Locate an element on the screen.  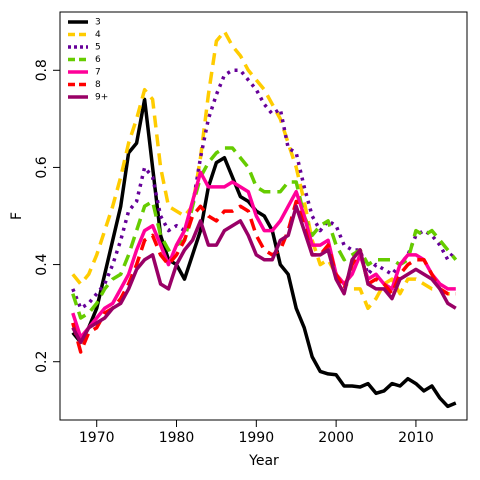
x-tick-label: 2010 is located at coordinates (416, 438).